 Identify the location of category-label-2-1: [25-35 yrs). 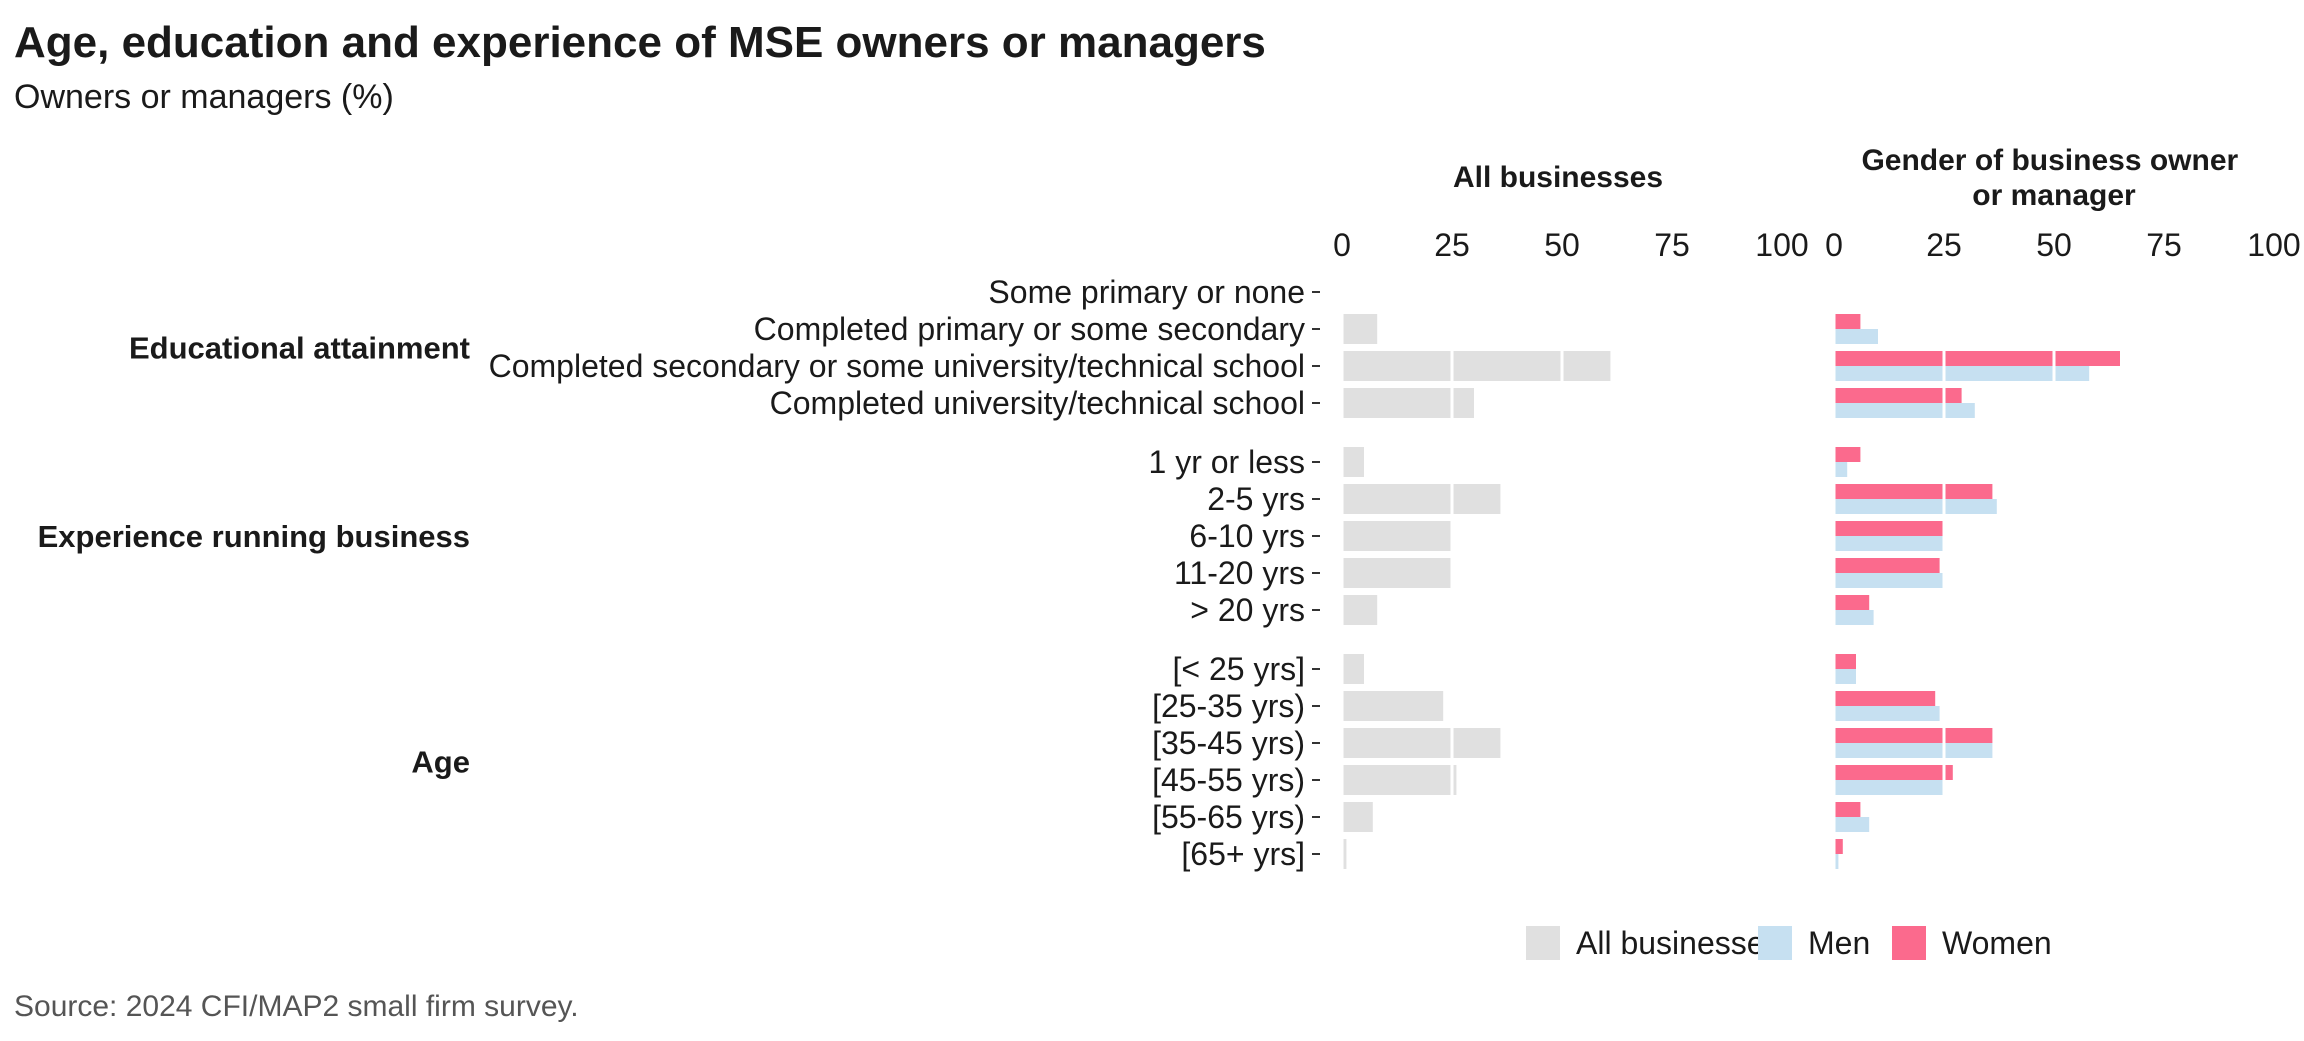
(1228, 706).